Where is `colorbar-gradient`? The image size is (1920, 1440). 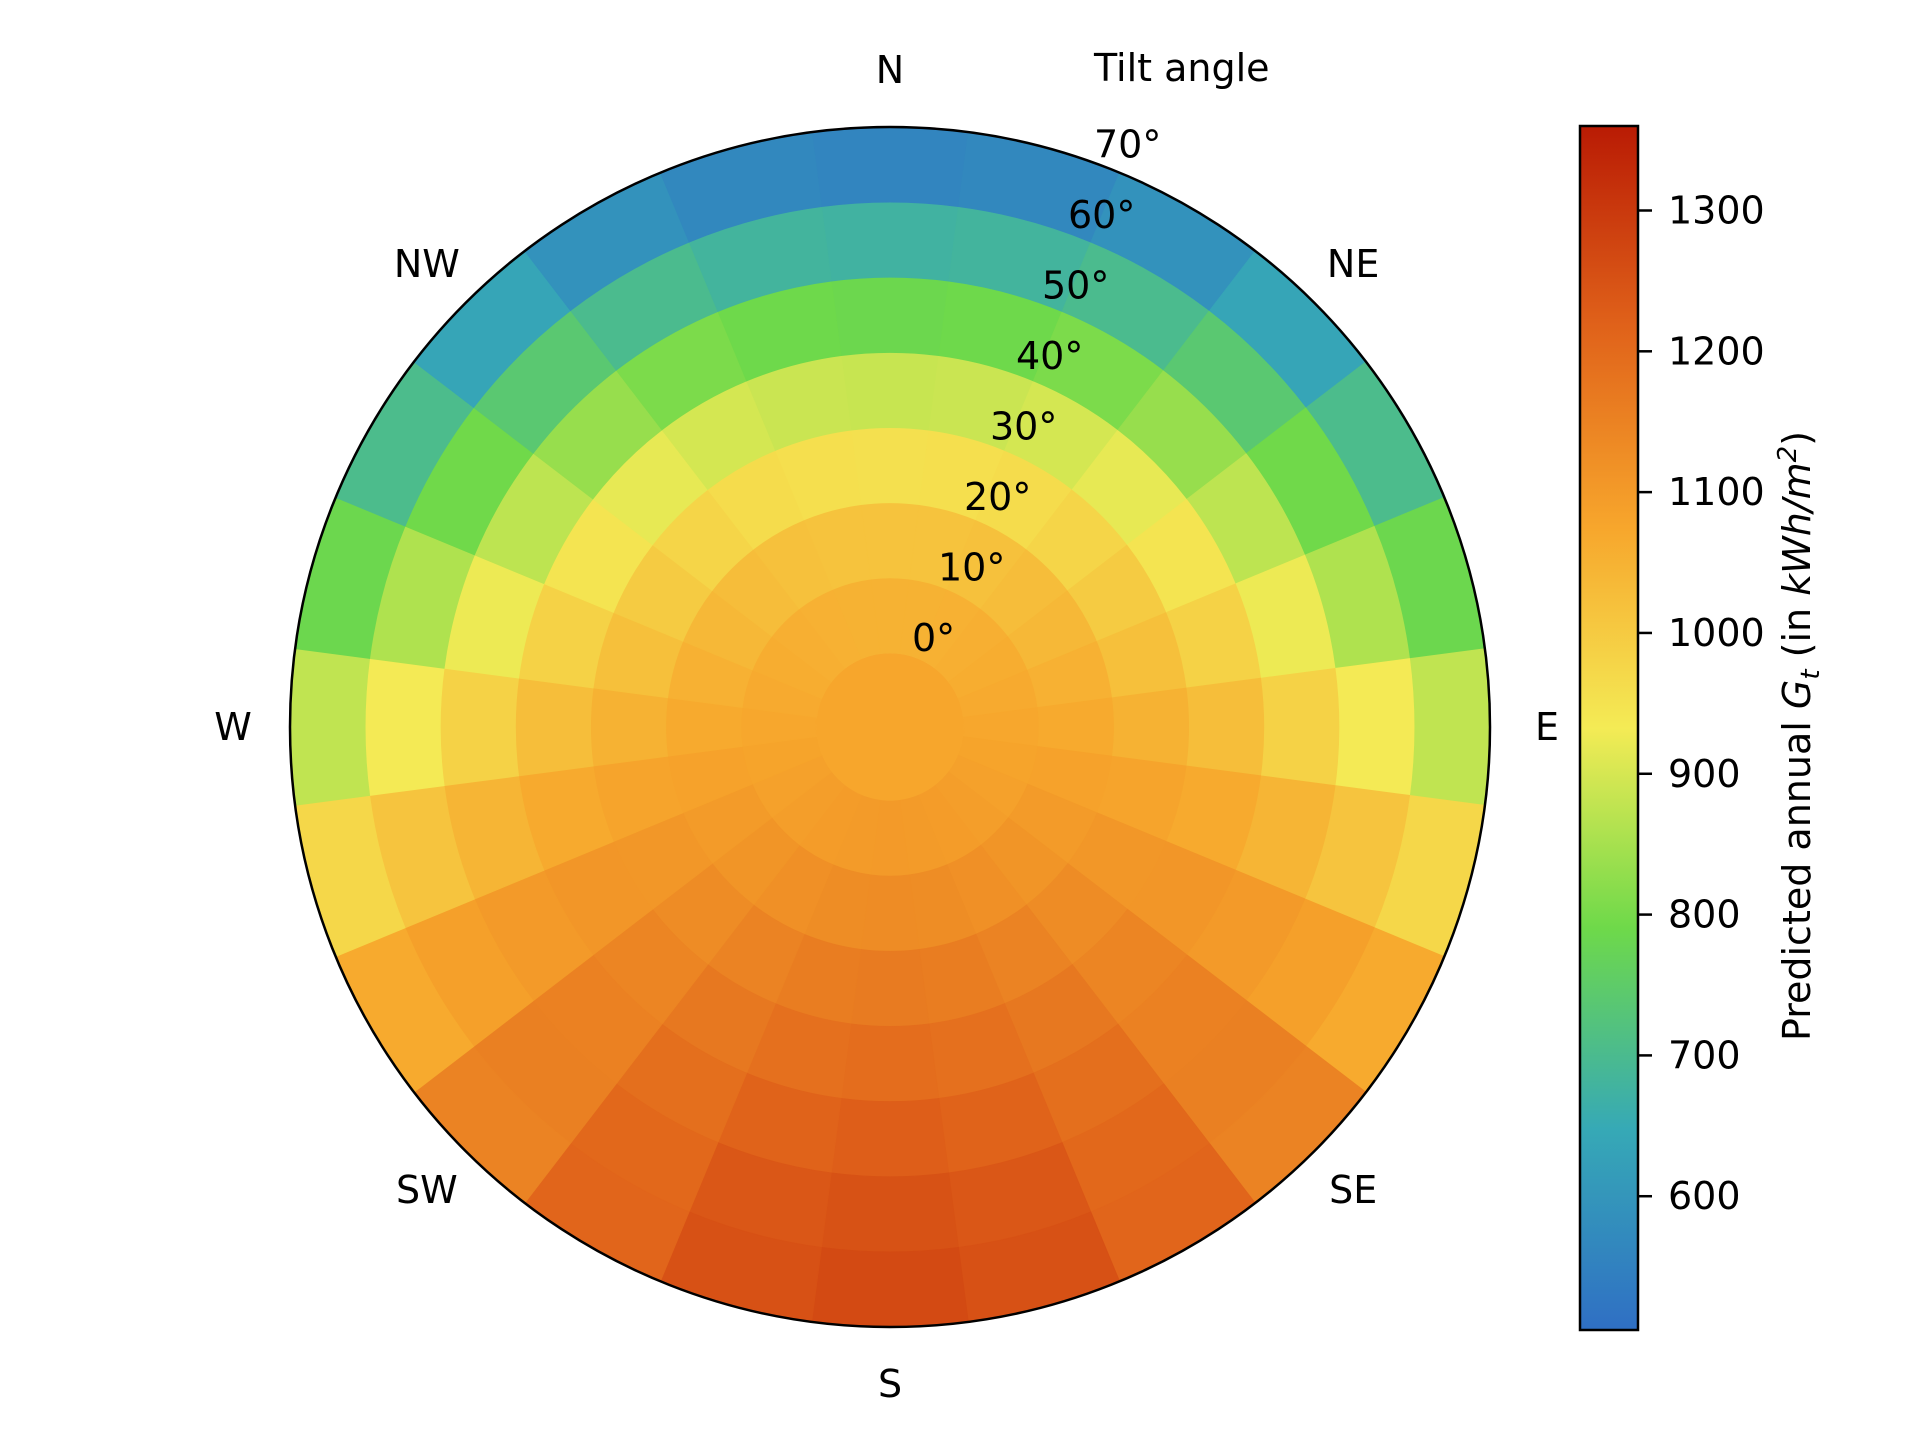
colorbar-gradient is located at coordinates (1609, 728).